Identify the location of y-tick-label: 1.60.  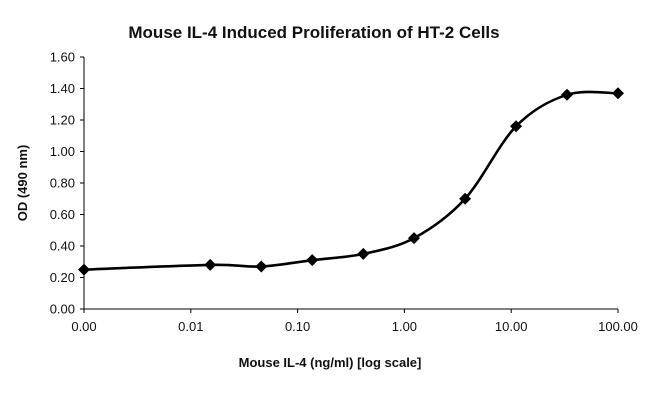
(62, 57).